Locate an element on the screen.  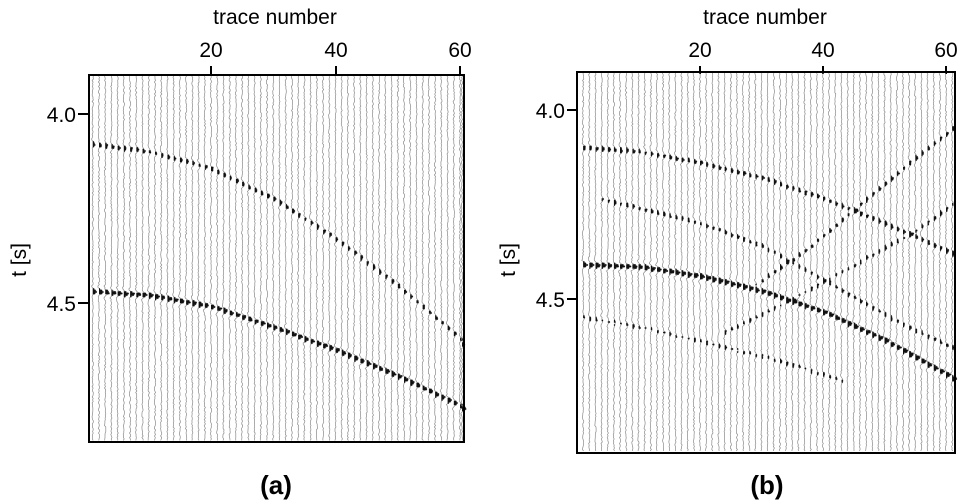
panel-b-trace-20-peak is located at coordinates (702, 251).